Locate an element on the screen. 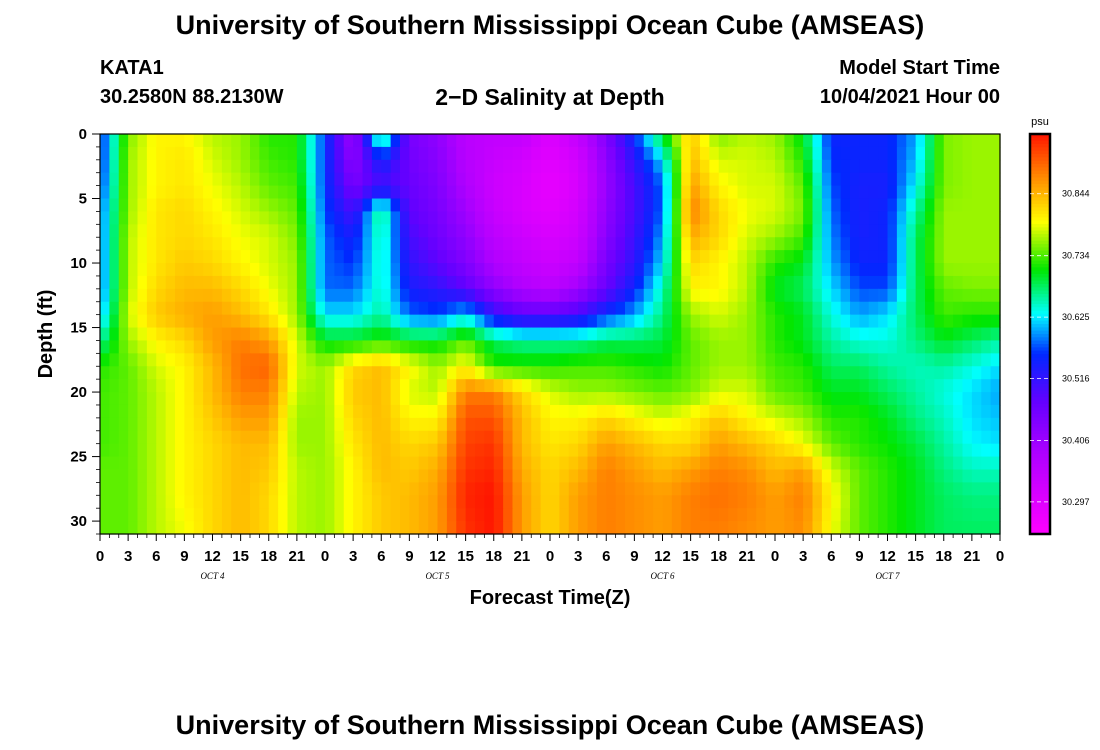  model-start-label: Model Start Time is located at coordinates (919, 68).